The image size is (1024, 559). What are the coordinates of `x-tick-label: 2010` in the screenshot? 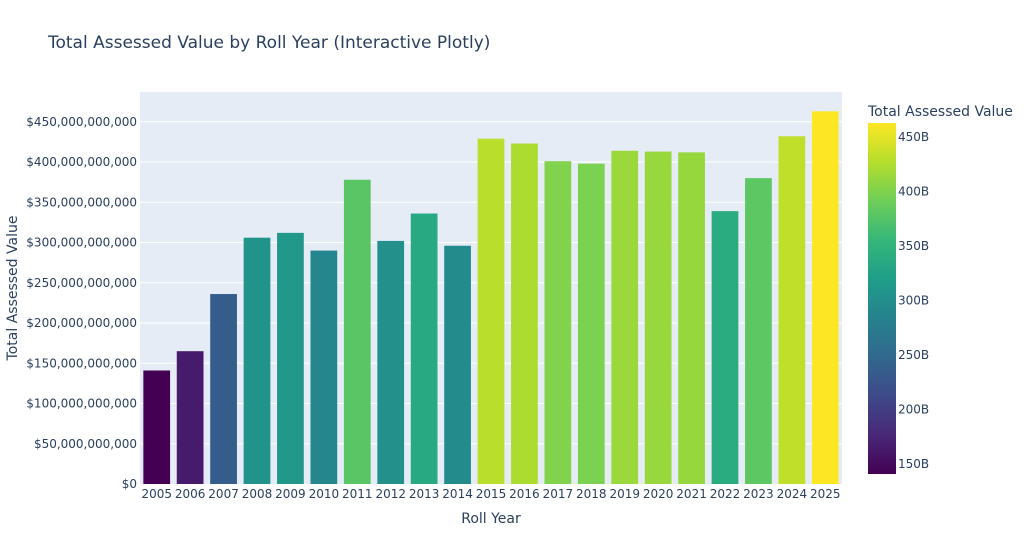 It's located at (324, 494).